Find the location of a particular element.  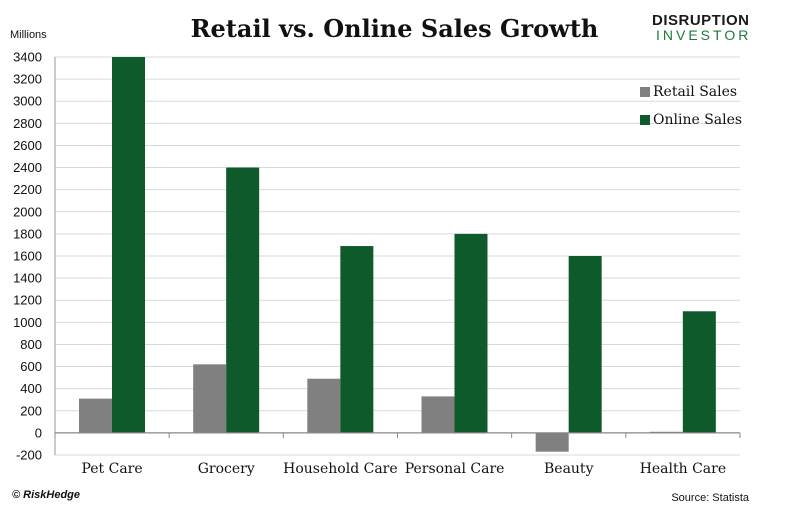

y-tick-label: 2200 is located at coordinates (27, 189).